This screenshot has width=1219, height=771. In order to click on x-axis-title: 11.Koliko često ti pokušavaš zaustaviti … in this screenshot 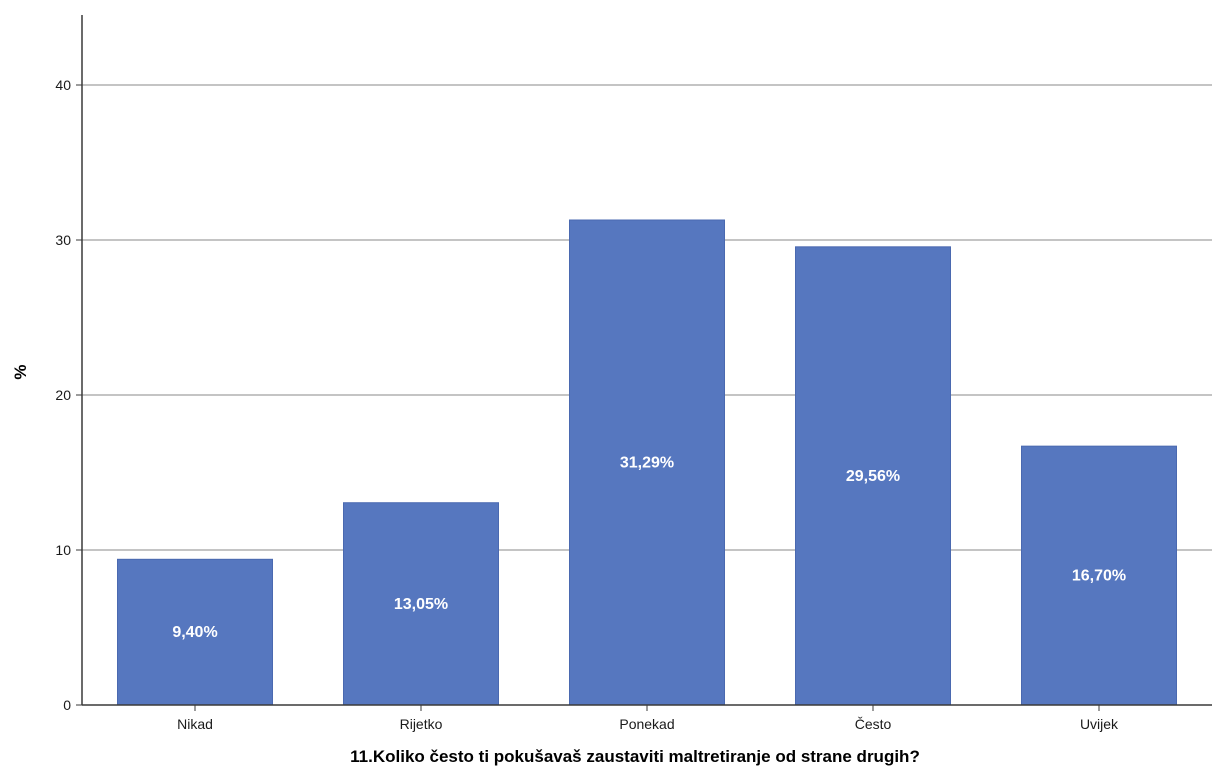, I will do `click(635, 756)`.